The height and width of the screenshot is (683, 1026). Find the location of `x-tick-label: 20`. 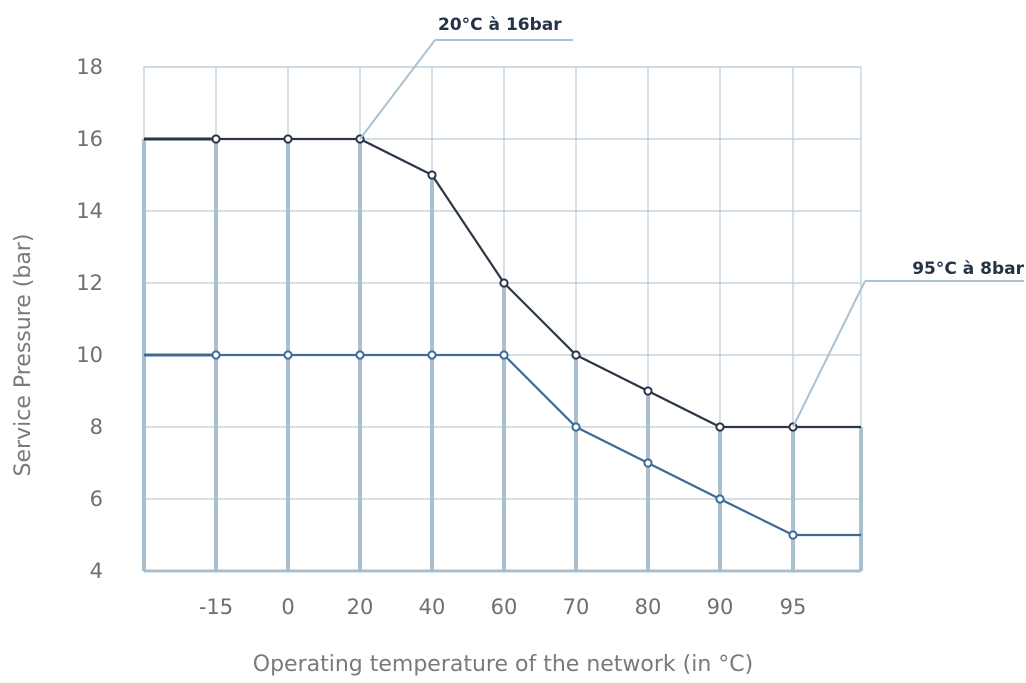

x-tick-label: 20 is located at coordinates (360, 607).